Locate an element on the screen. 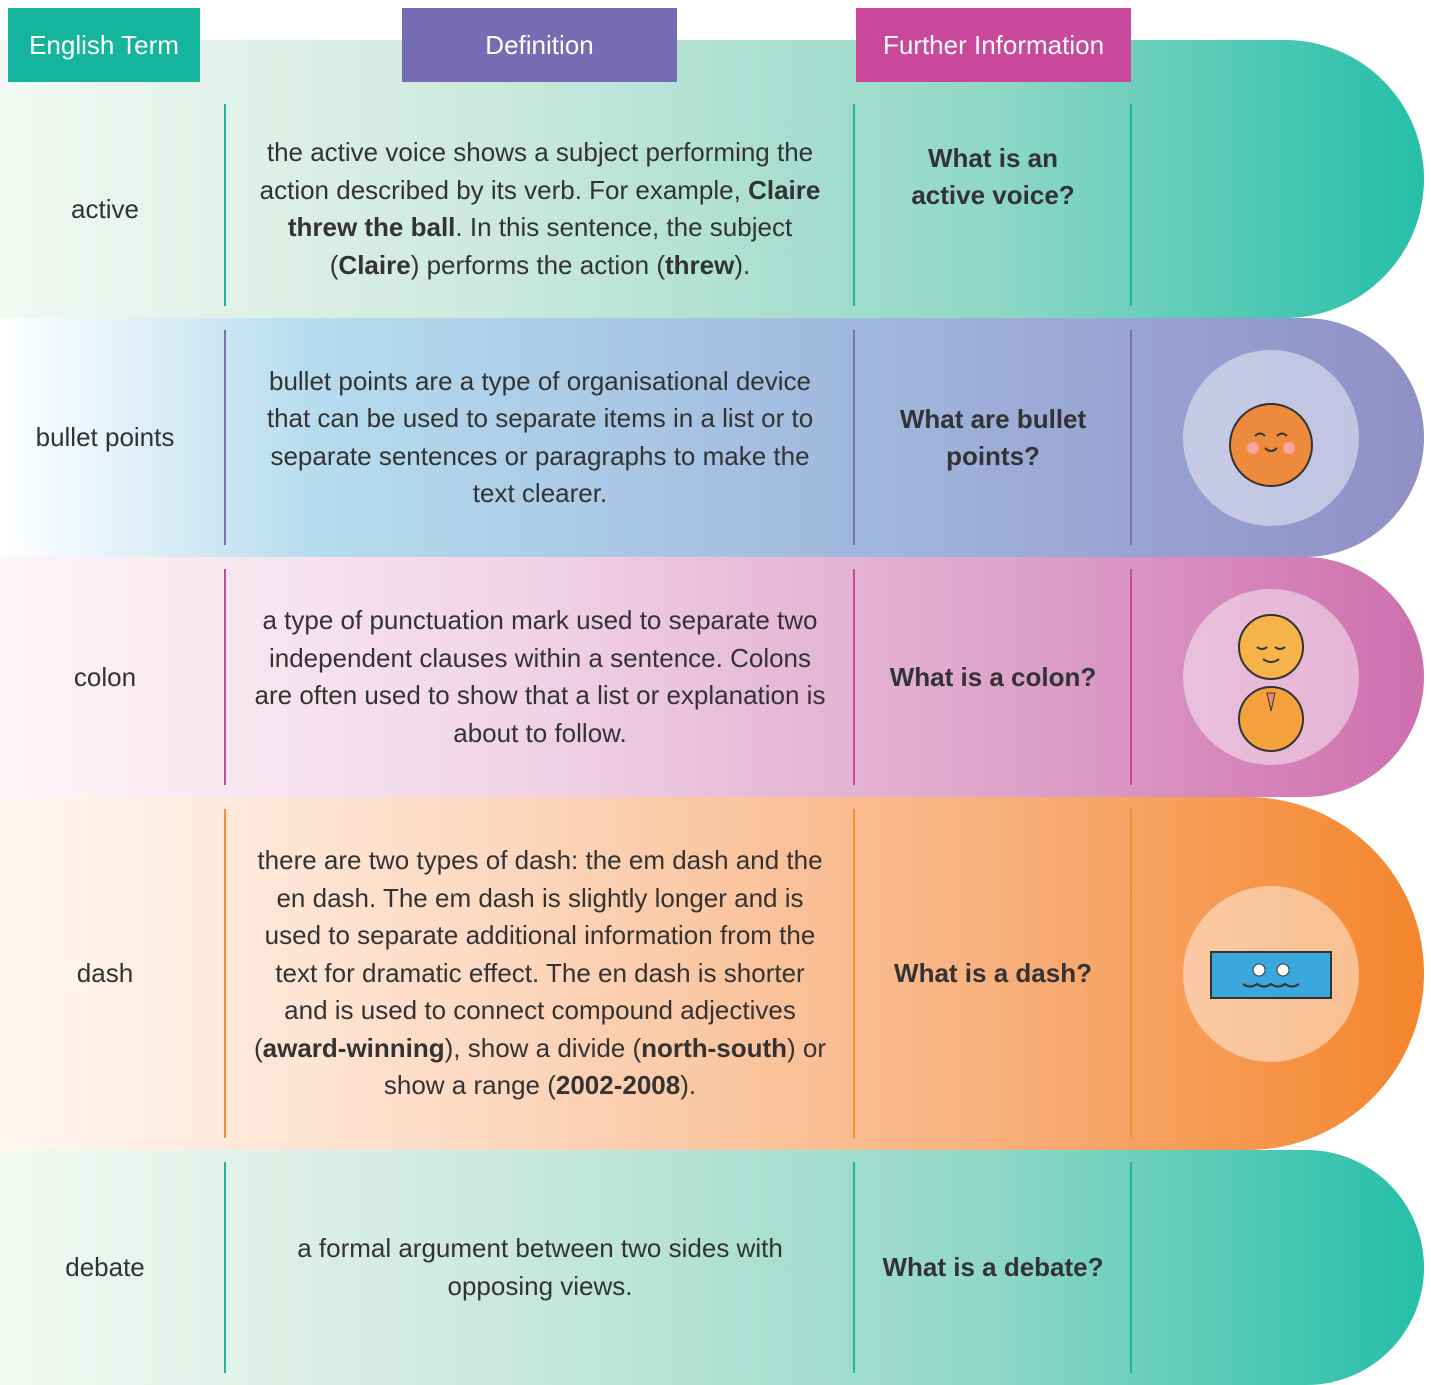  bold-text: threw is located at coordinates (700, 264).